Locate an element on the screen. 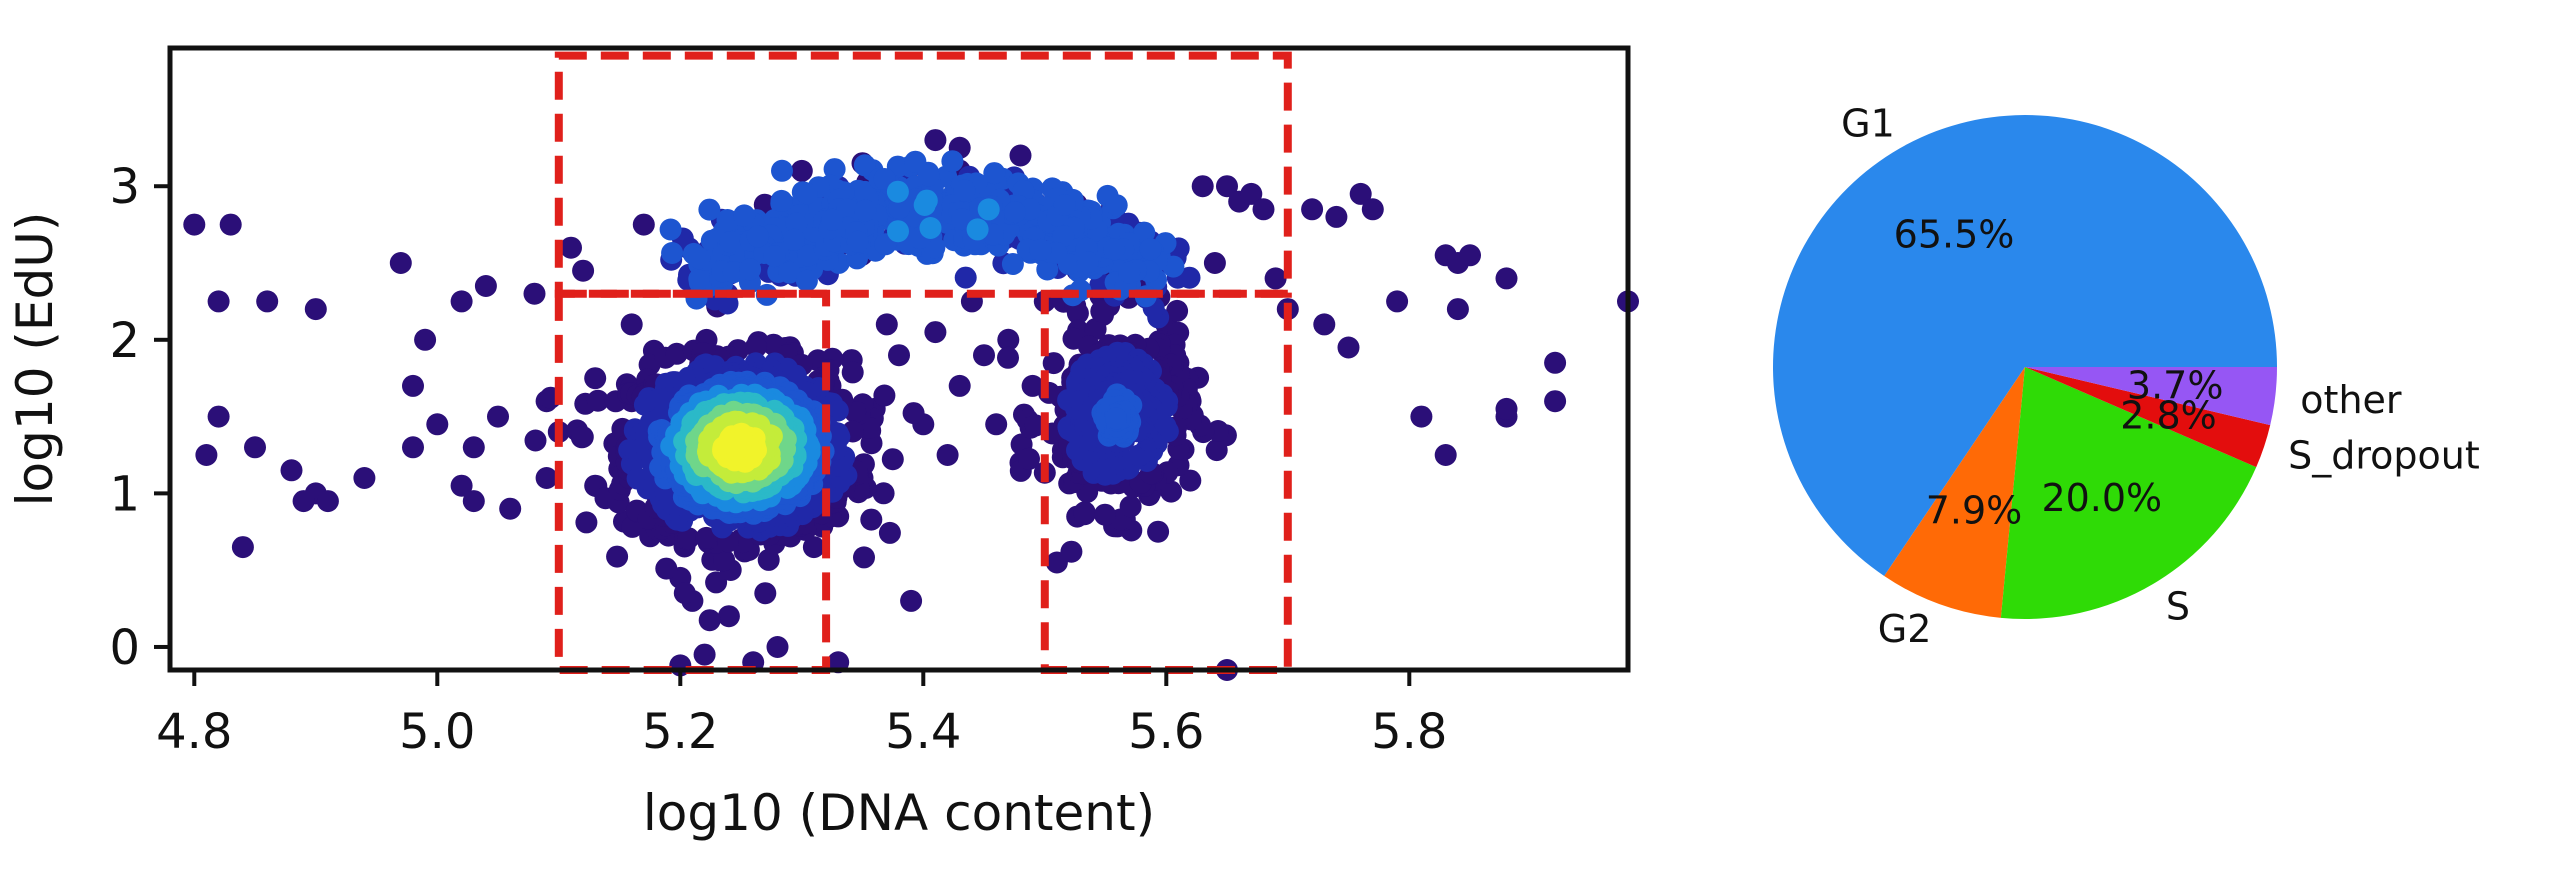  pie-label-other: other is located at coordinates (2351, 400).